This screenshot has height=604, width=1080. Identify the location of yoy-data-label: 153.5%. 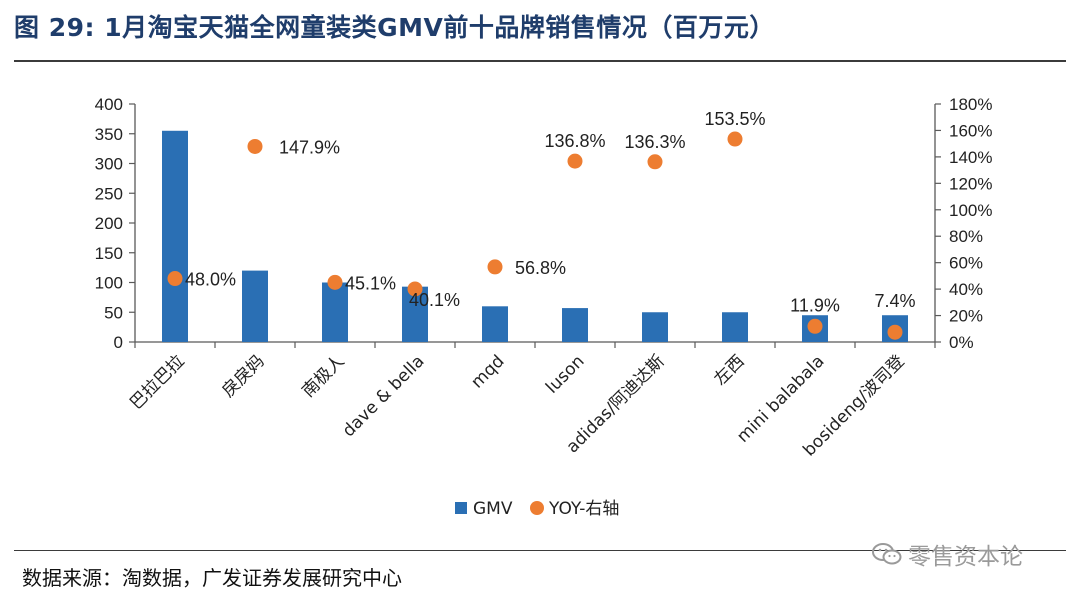
(734, 119).